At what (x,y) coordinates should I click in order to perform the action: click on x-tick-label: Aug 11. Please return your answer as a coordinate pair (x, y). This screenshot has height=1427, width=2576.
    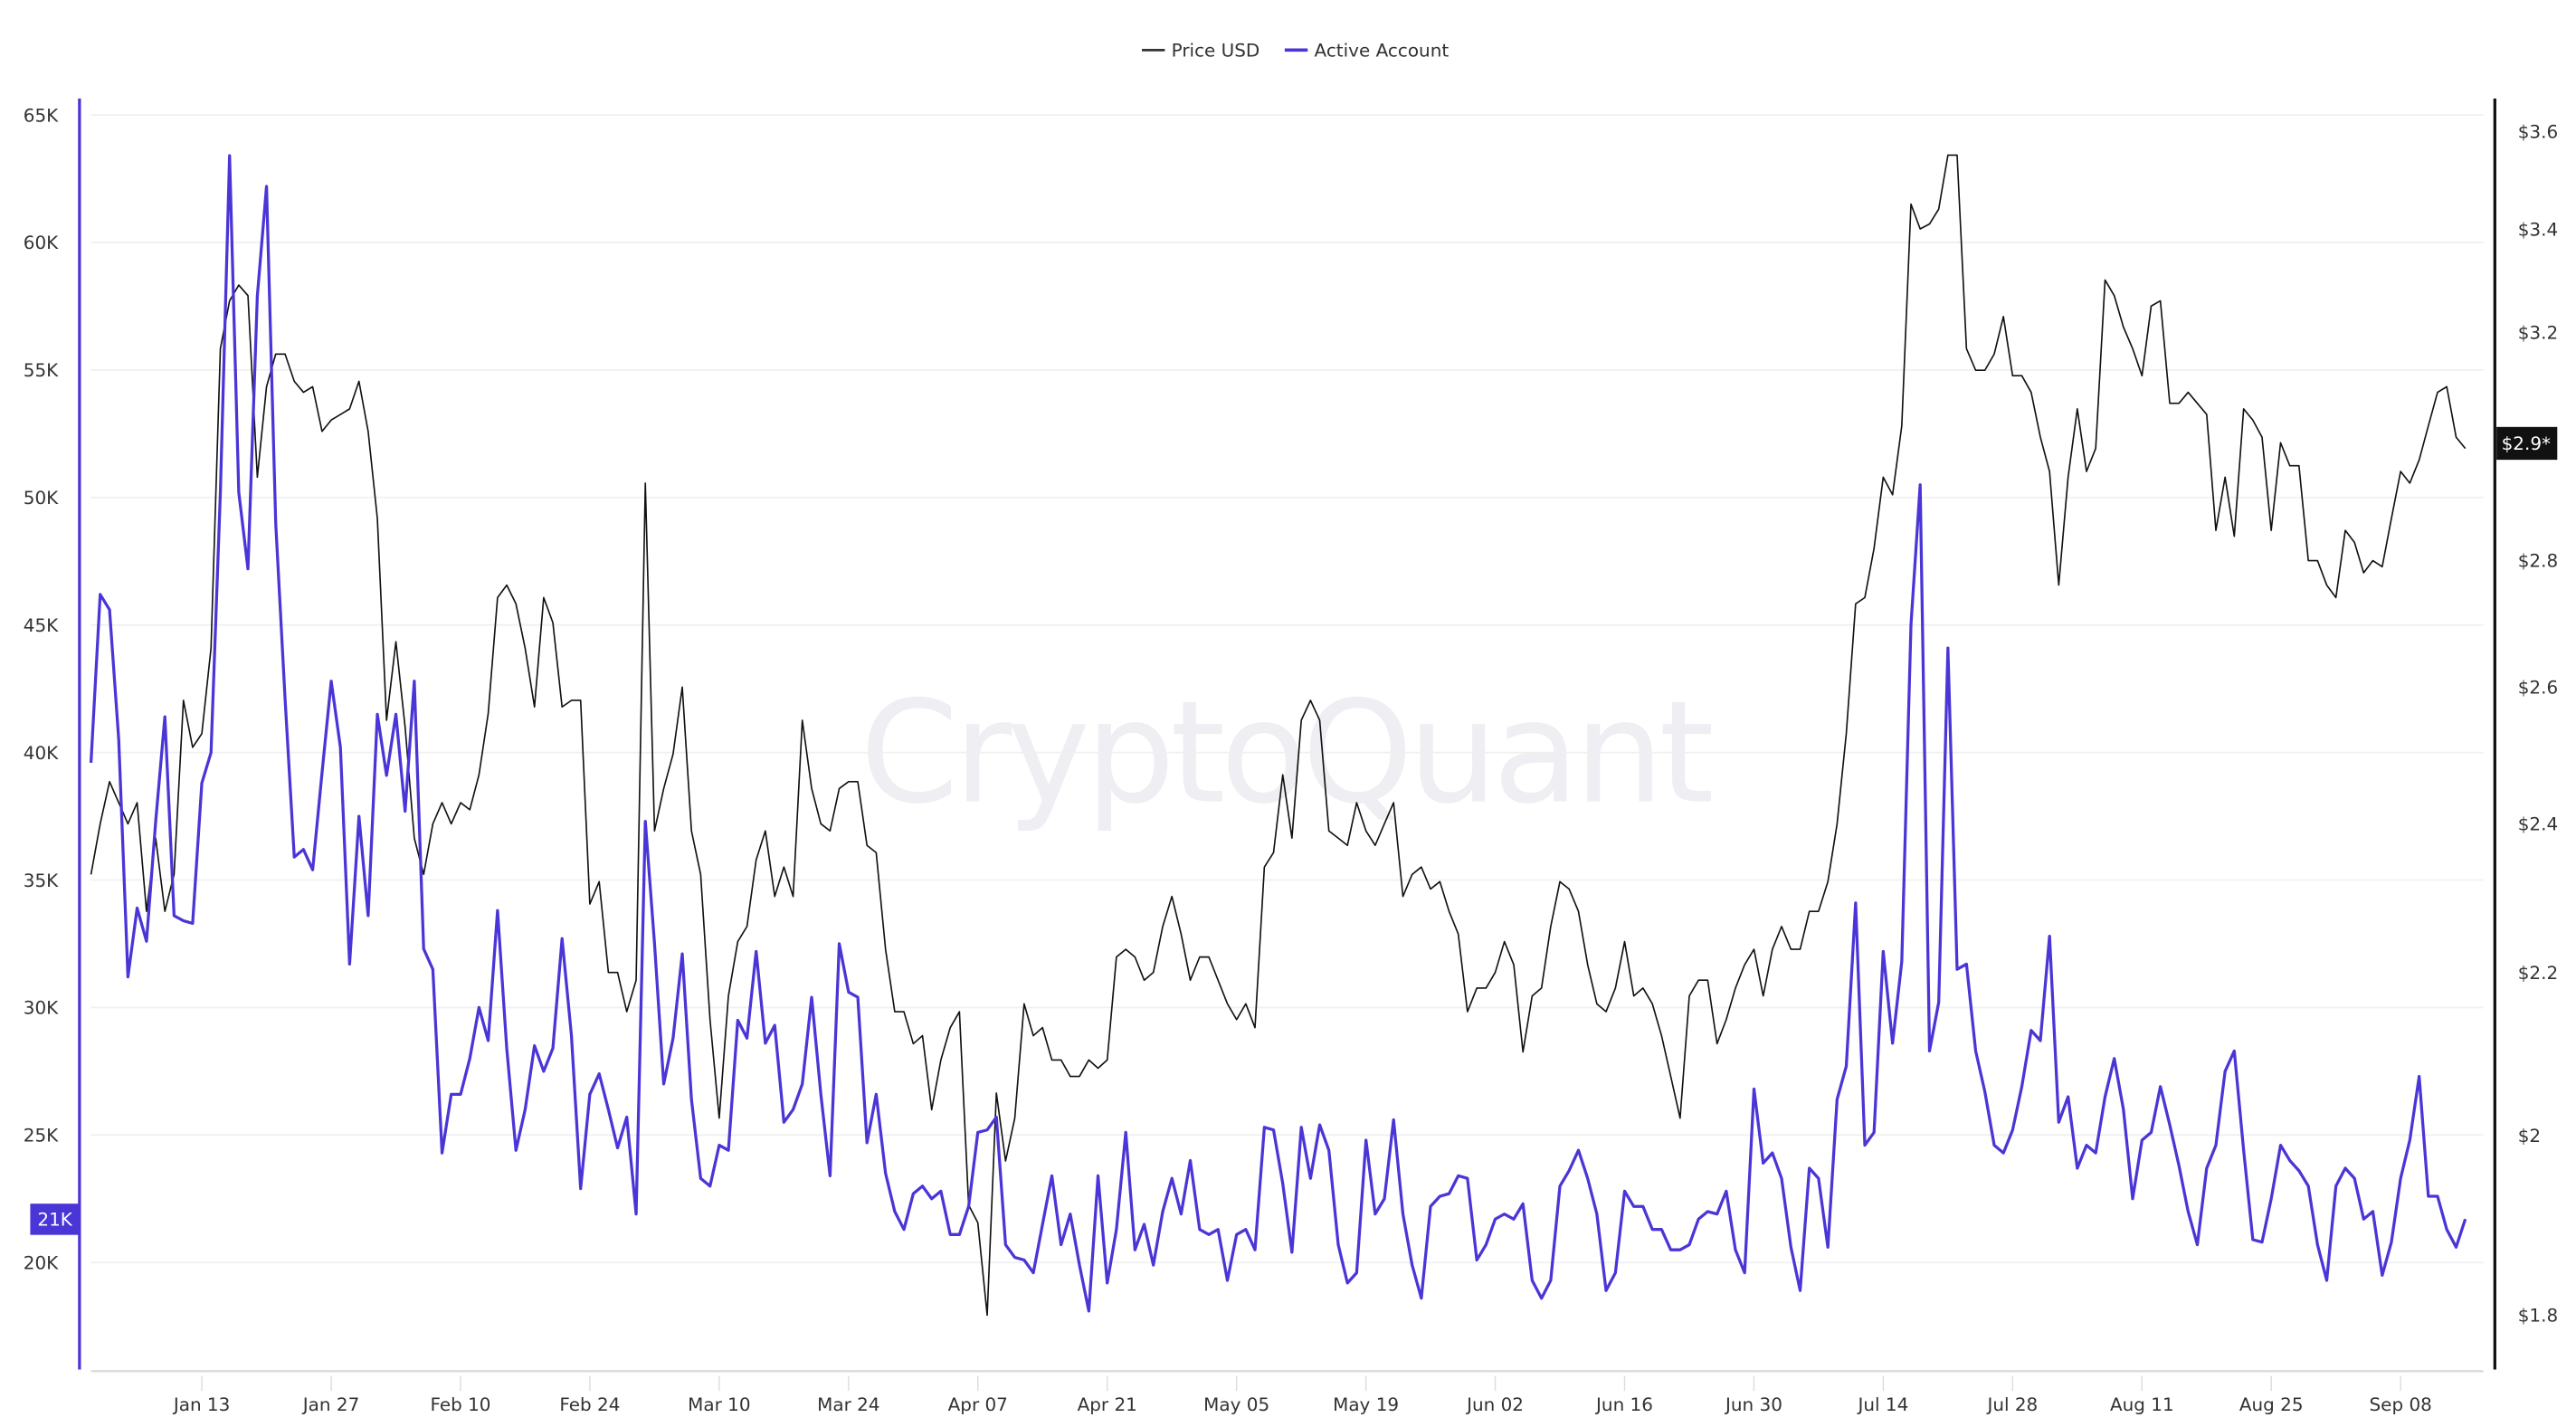
    Looking at the image, I should click on (2142, 1404).